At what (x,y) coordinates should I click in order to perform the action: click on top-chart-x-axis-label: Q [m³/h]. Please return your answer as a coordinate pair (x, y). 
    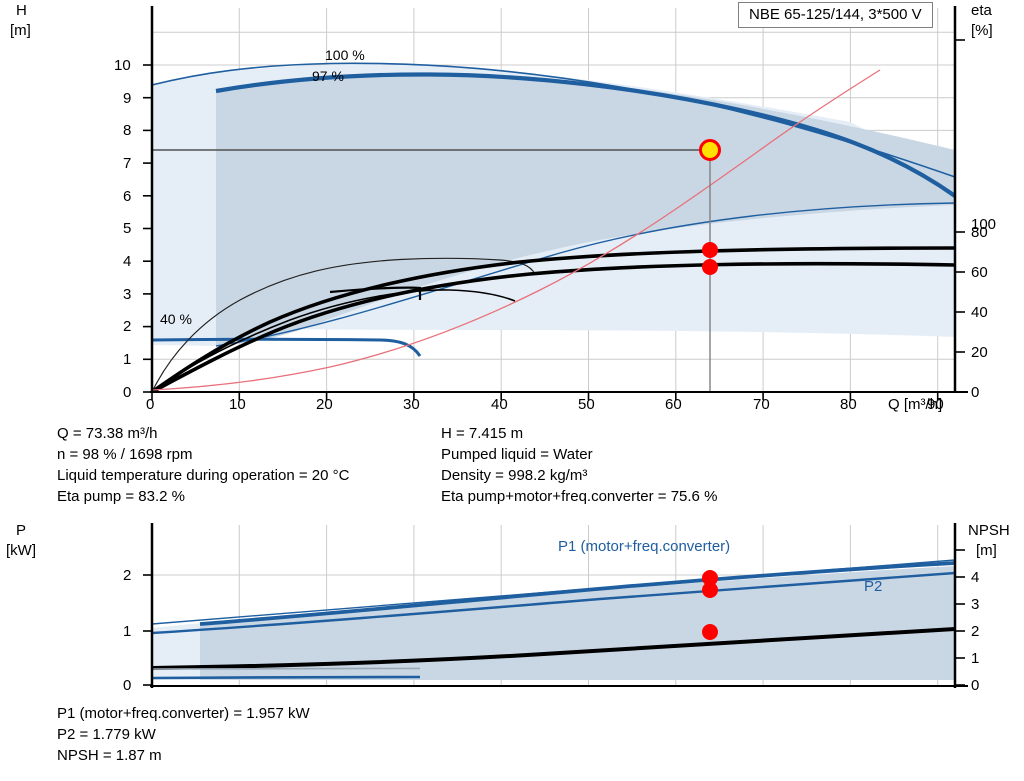
    Looking at the image, I should click on (915, 404).